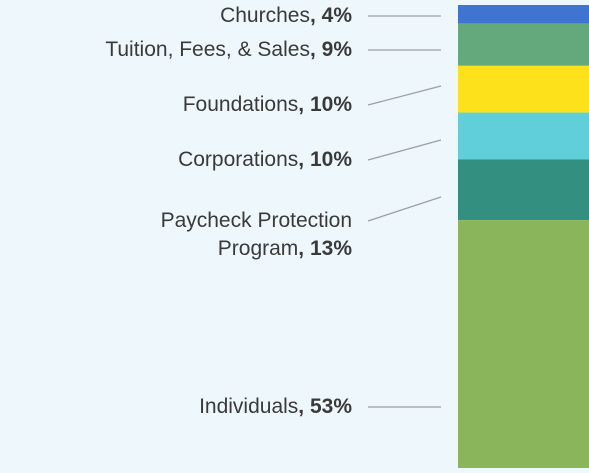  I want to click on segment-label: Corporations, 10%, so click(265, 160).